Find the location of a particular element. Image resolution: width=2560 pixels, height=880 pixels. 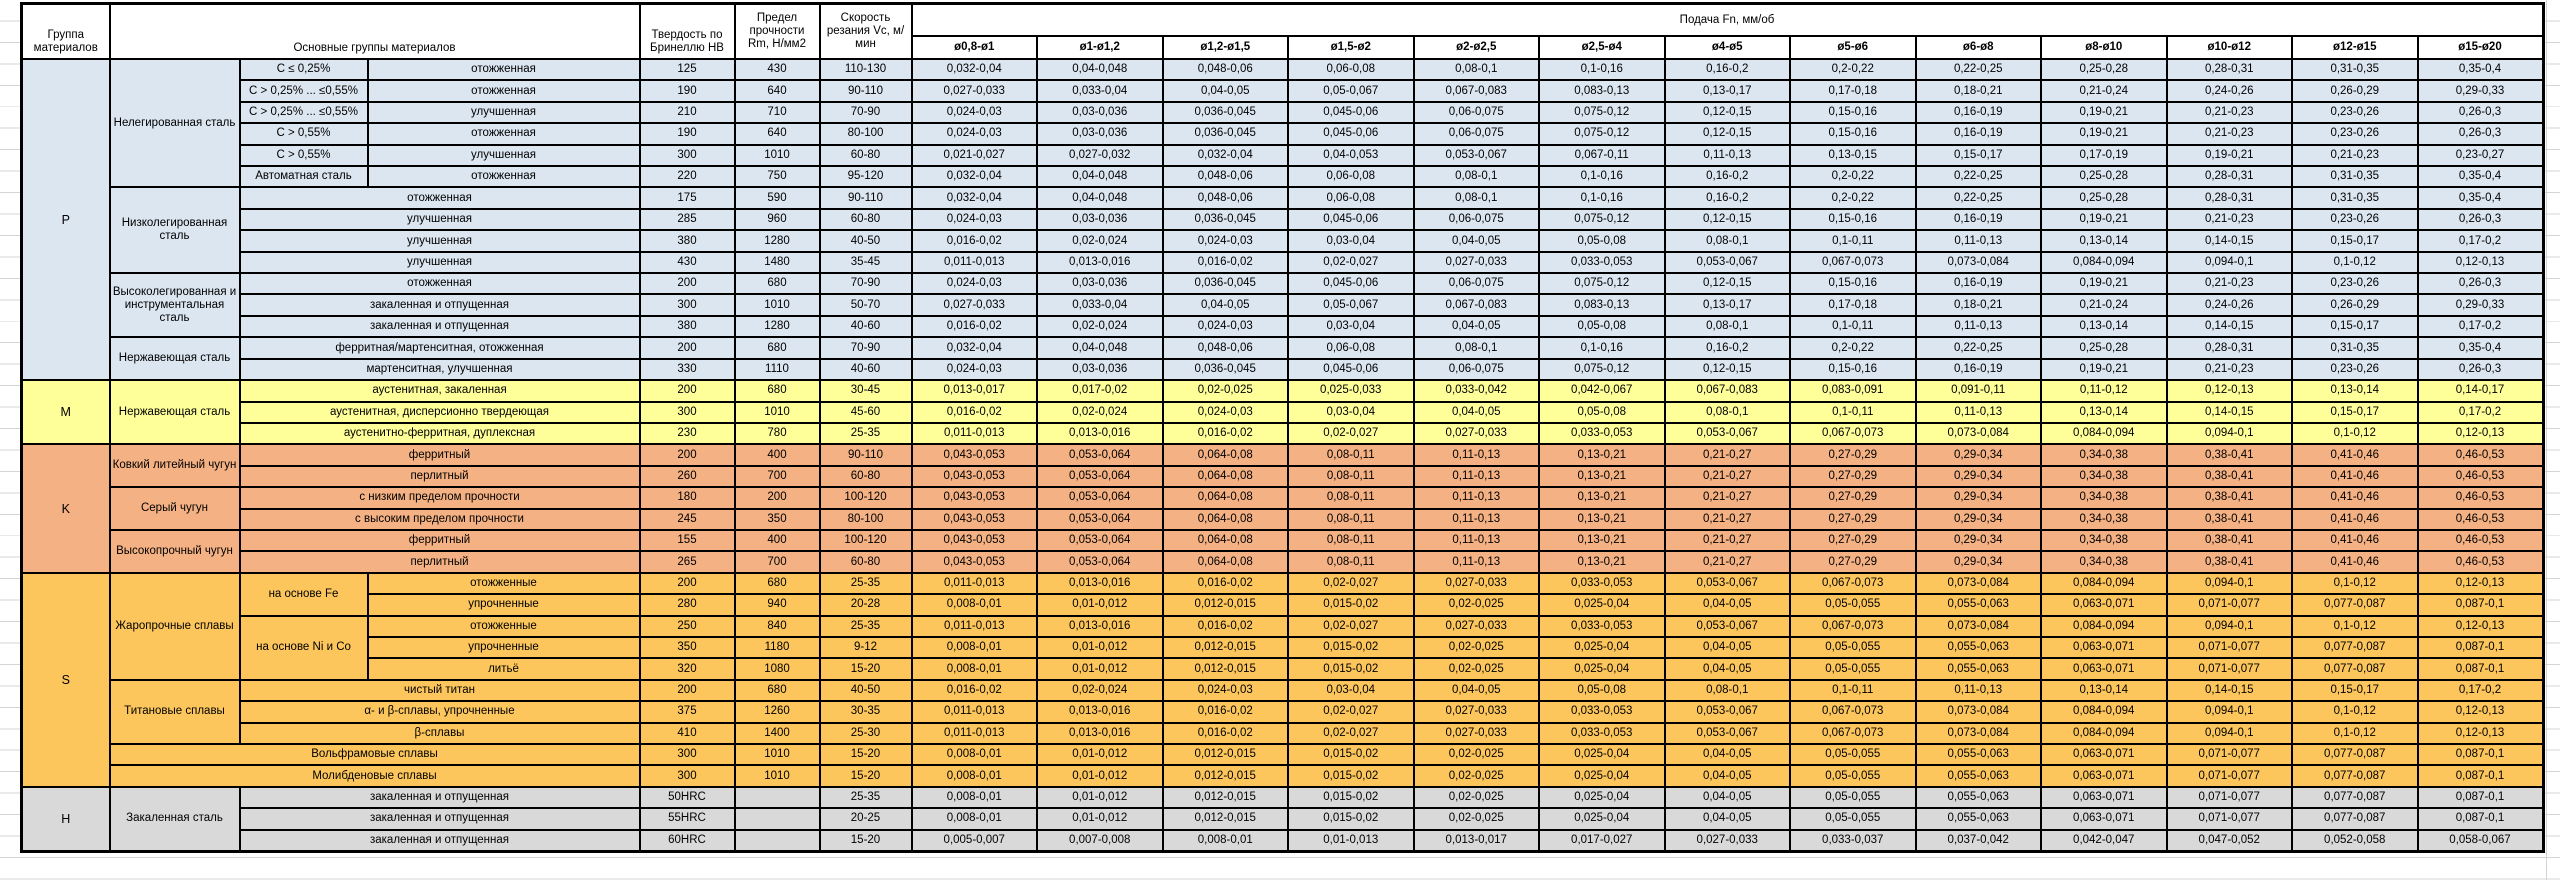

feed-cell: 0,055-0,063 is located at coordinates (1978, 819).